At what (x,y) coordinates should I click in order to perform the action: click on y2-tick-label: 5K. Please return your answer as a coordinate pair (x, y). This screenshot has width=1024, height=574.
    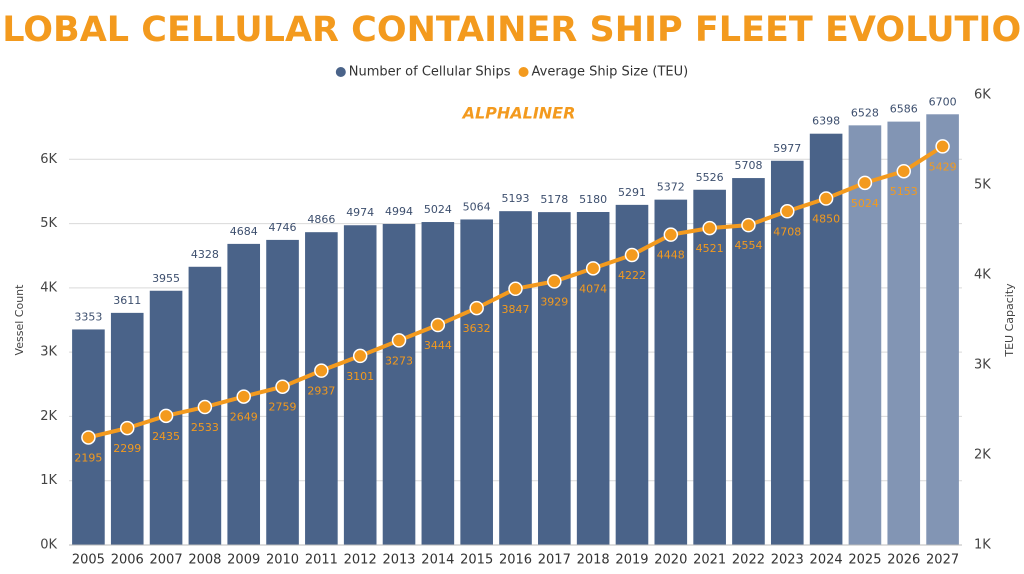
    Looking at the image, I should click on (982, 185).